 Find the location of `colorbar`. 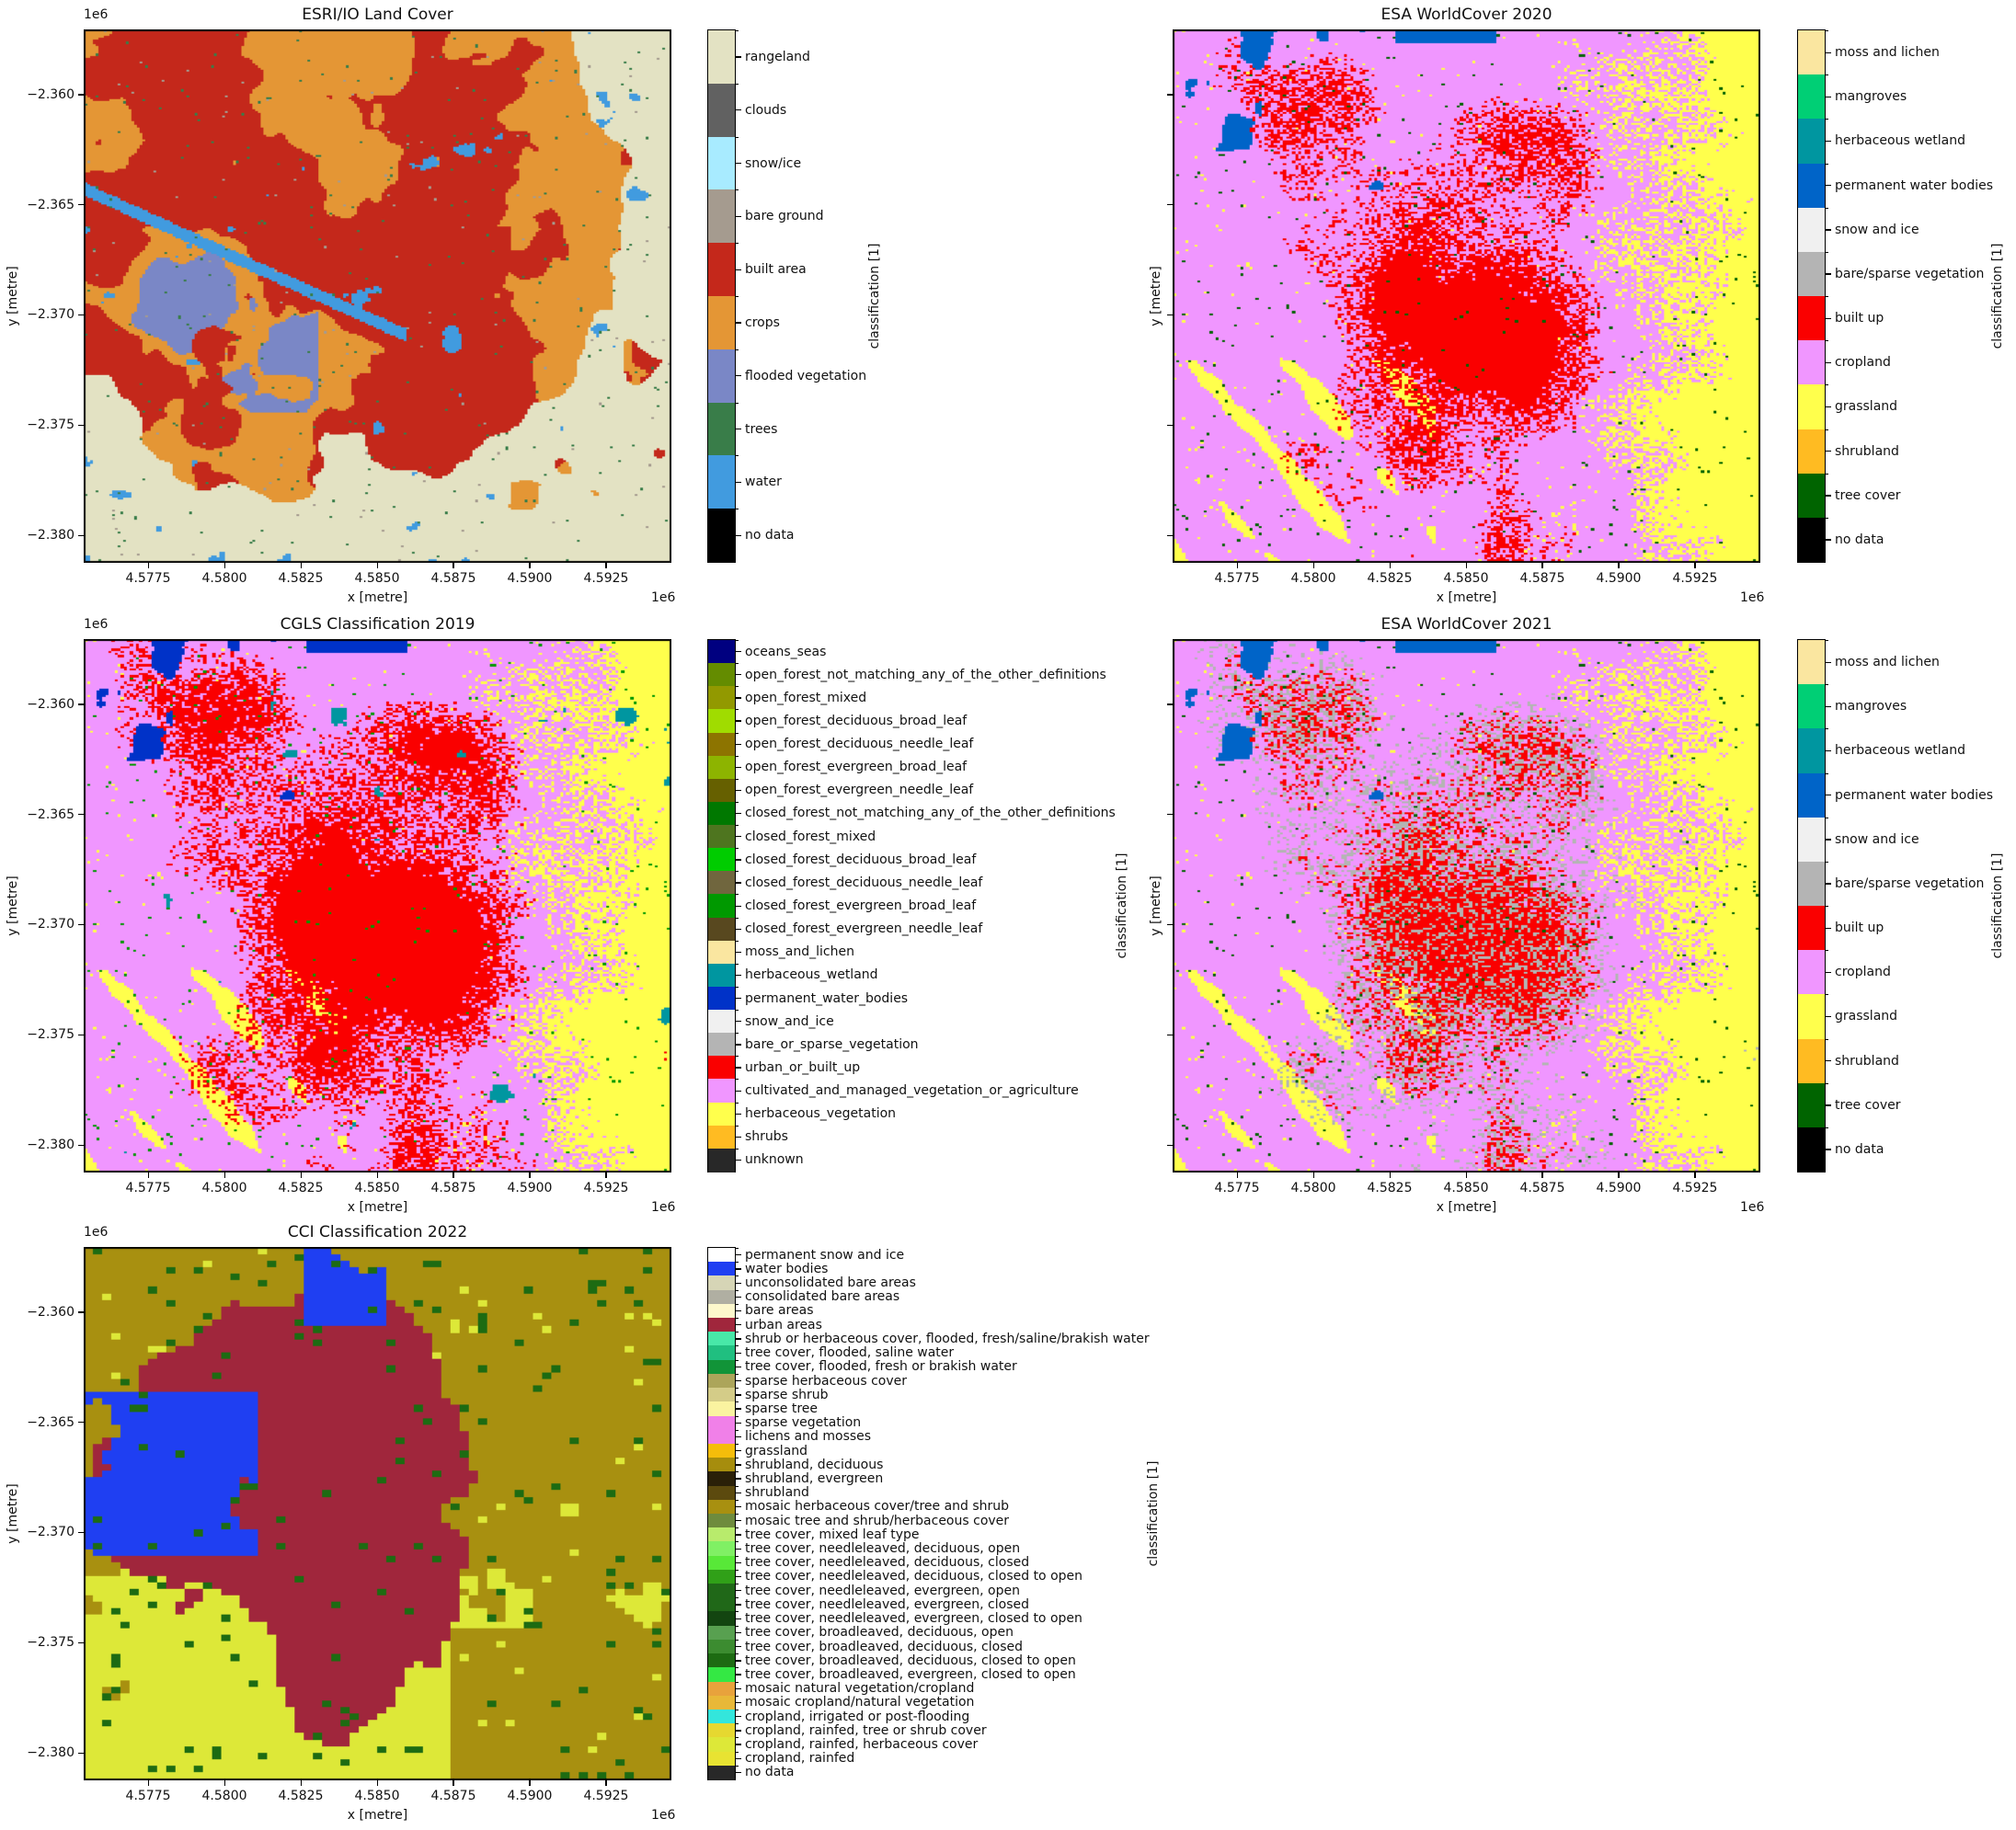

colorbar is located at coordinates (721, 905).